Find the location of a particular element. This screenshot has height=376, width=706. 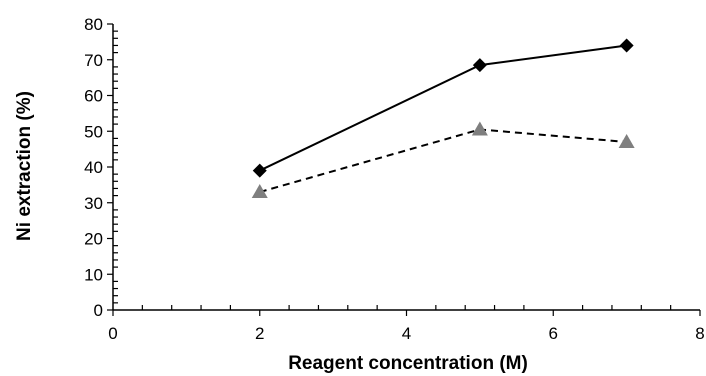

y-tick-label: 30 is located at coordinates (93, 203).